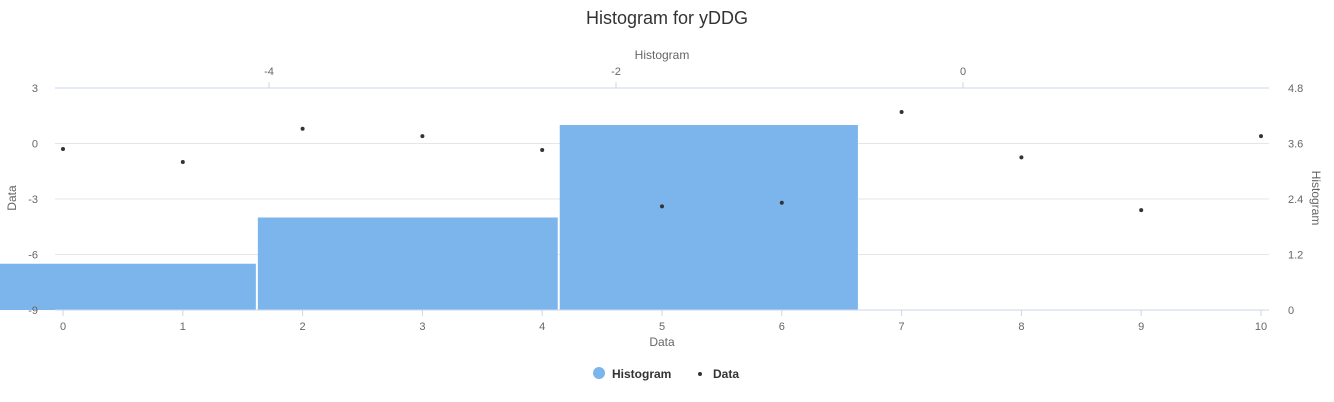 The width and height of the screenshot is (1334, 402). What do you see at coordinates (1295, 89) in the screenshot?
I see `right-tick-label: 4.8` at bounding box center [1295, 89].